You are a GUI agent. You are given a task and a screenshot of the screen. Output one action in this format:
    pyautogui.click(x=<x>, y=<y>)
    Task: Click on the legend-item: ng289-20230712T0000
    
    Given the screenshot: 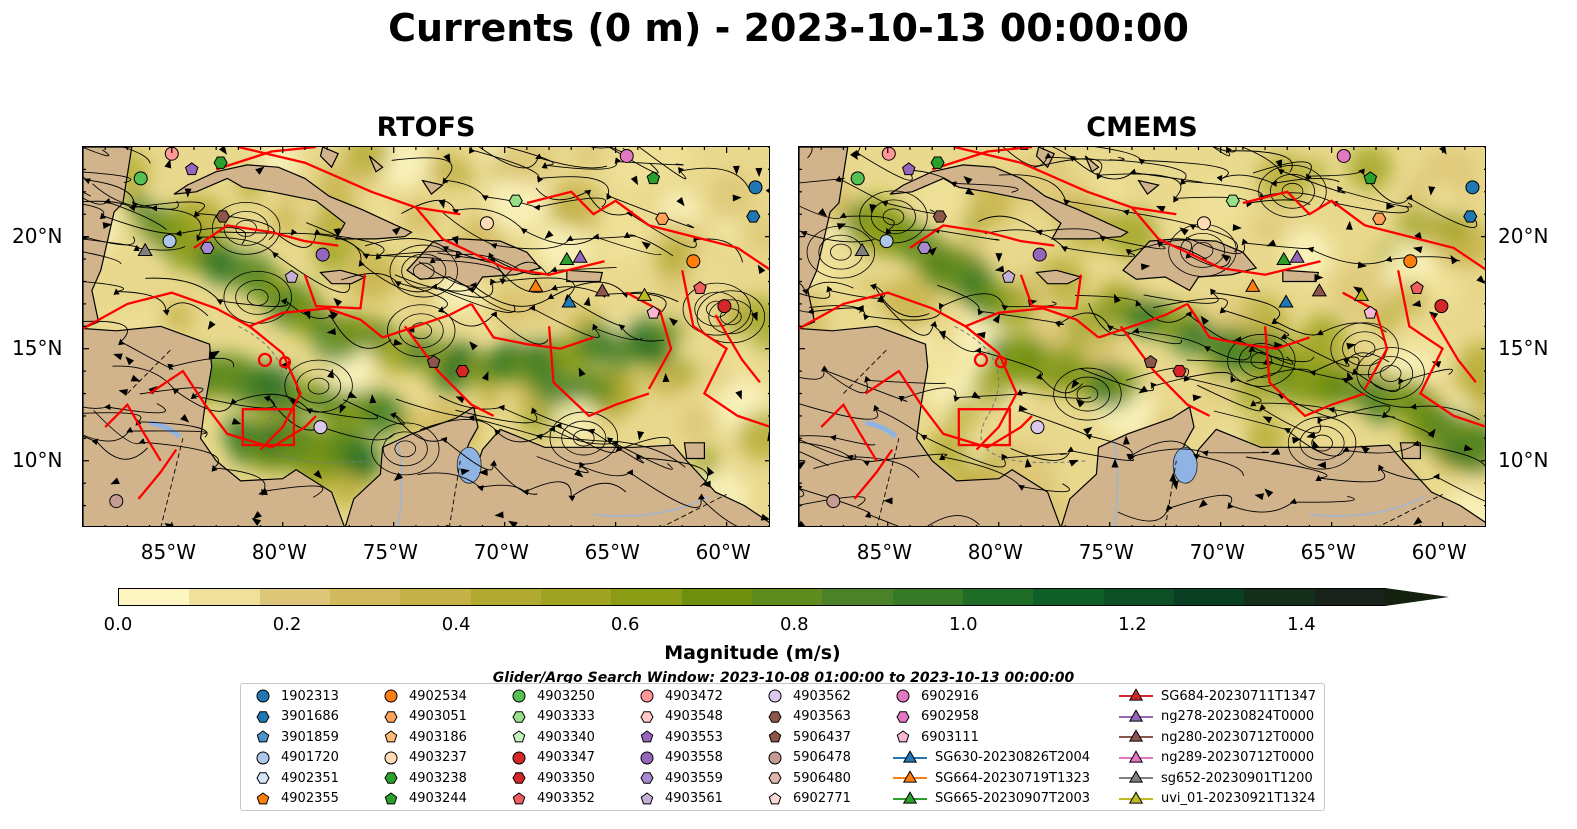 What is the action you would take?
    pyautogui.click(x=1216, y=758)
    